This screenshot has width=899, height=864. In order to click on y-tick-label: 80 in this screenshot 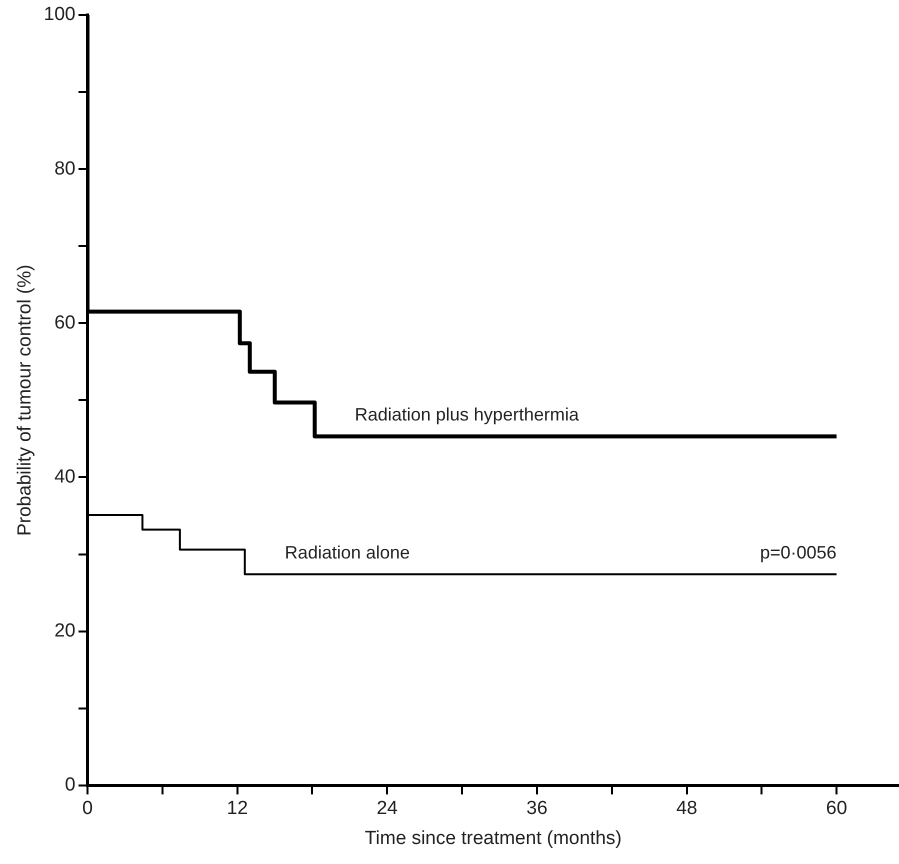, I will do `click(65, 169)`.